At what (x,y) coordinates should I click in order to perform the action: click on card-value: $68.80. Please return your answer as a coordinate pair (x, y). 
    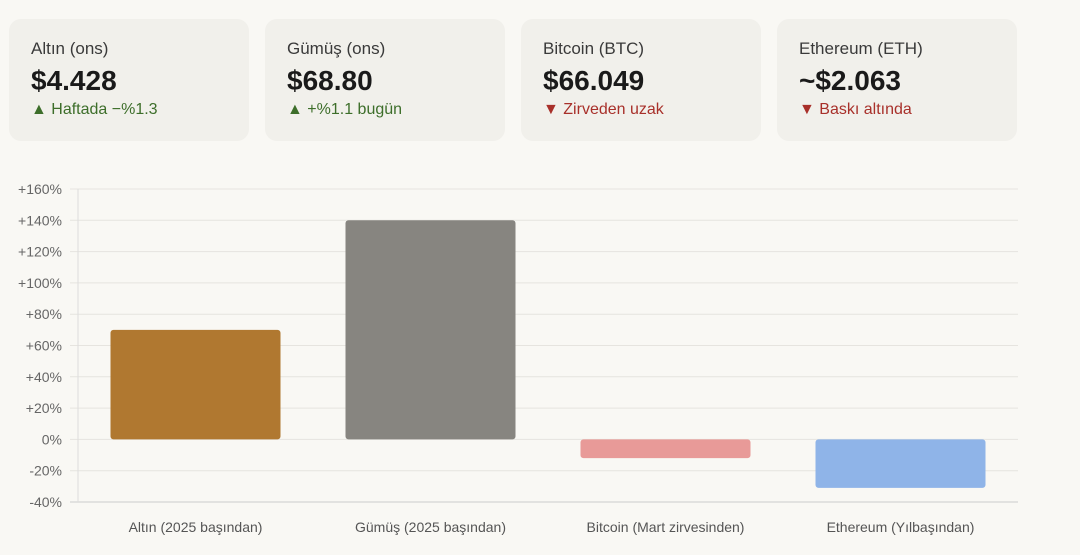
    Looking at the image, I should click on (330, 80).